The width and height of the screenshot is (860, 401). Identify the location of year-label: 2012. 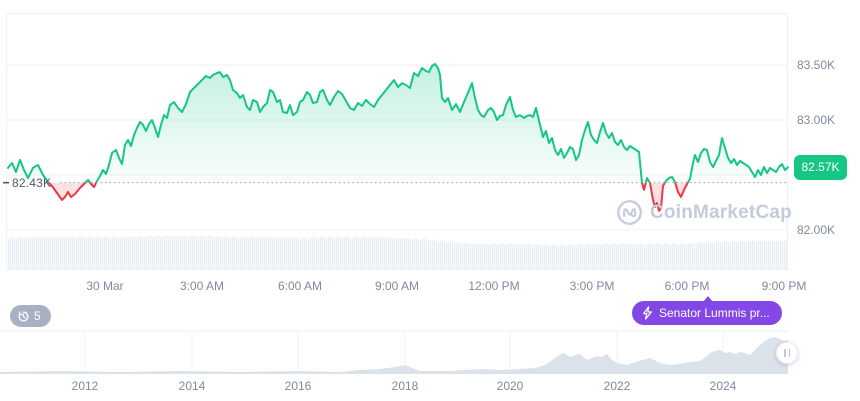
(85, 386).